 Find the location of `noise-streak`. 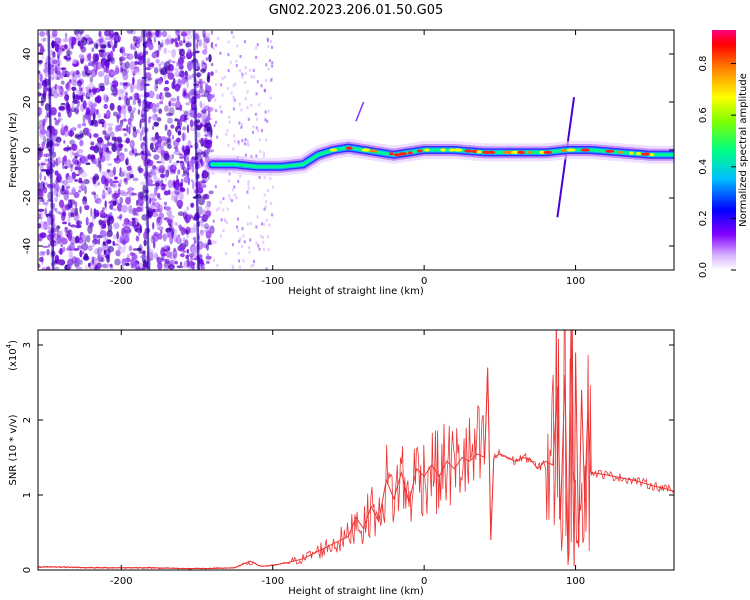

noise-streak is located at coordinates (51, 150).